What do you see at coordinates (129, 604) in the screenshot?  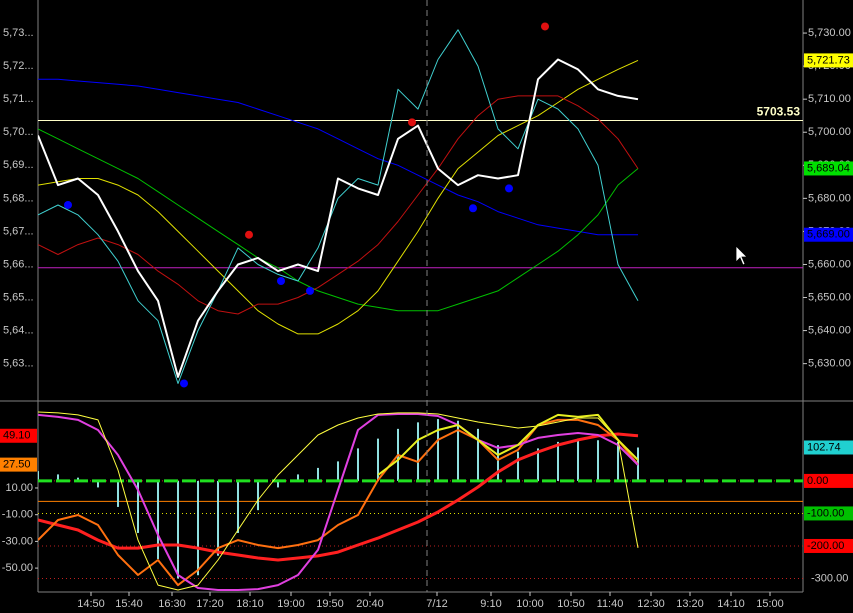 I see `x-tick-label: 15:40` at bounding box center [129, 604].